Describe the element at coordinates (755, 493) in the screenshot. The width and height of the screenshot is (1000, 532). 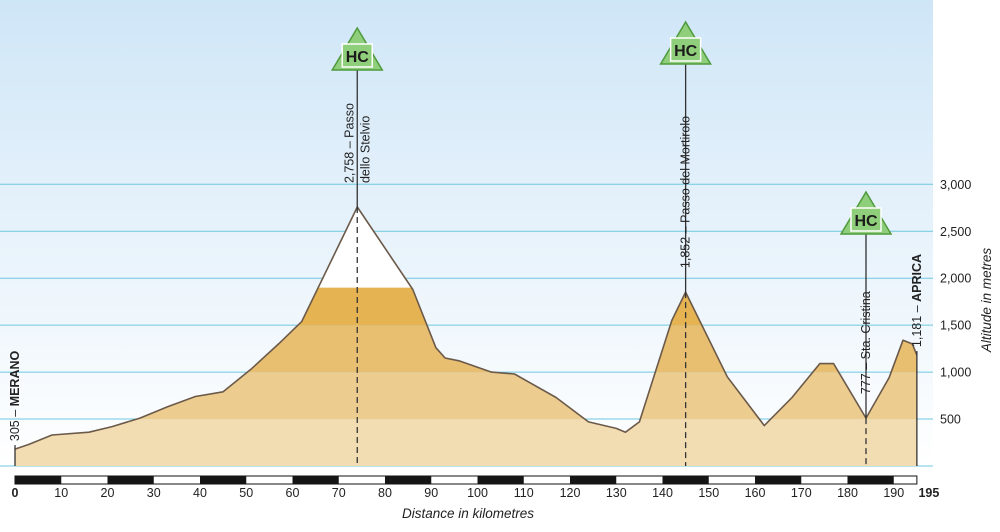
I see `x-tick-label: 160` at that location.